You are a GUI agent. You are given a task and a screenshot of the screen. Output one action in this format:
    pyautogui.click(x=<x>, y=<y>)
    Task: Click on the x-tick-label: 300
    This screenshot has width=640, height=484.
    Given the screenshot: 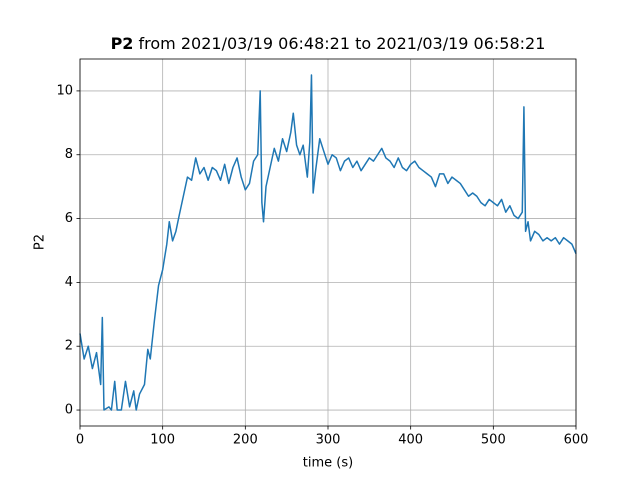 What is the action you would take?
    pyautogui.click(x=328, y=440)
    